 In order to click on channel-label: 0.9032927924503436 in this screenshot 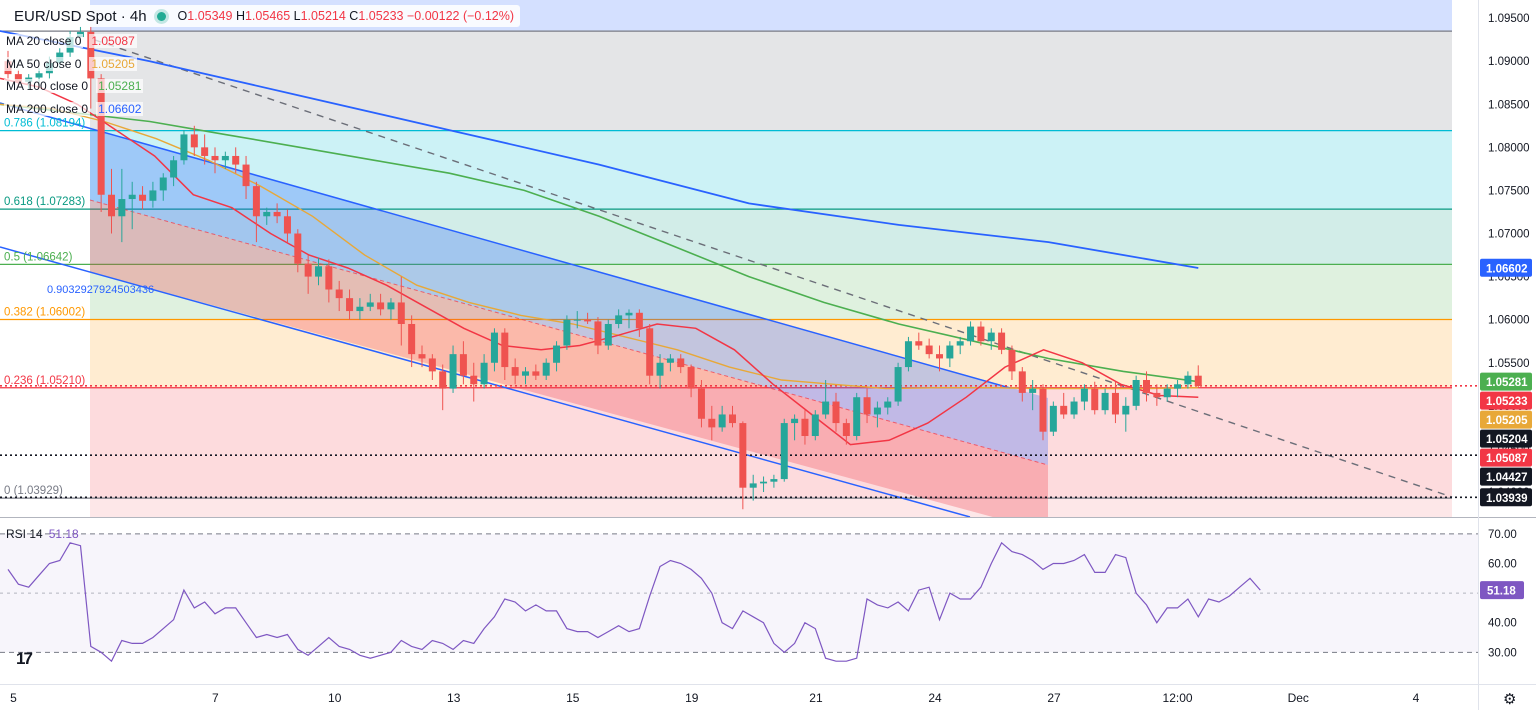, I will do `click(100, 290)`.